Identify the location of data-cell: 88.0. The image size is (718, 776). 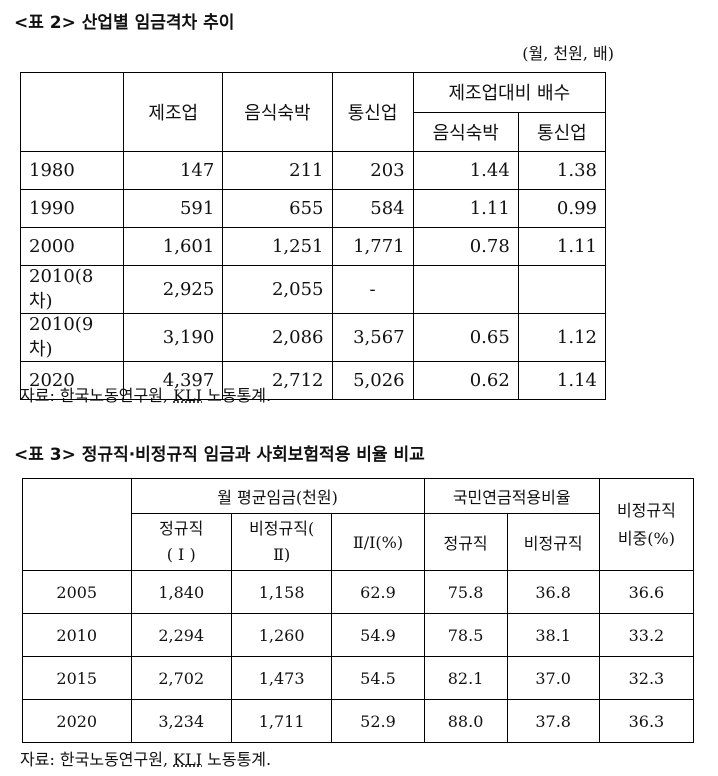
(465, 721).